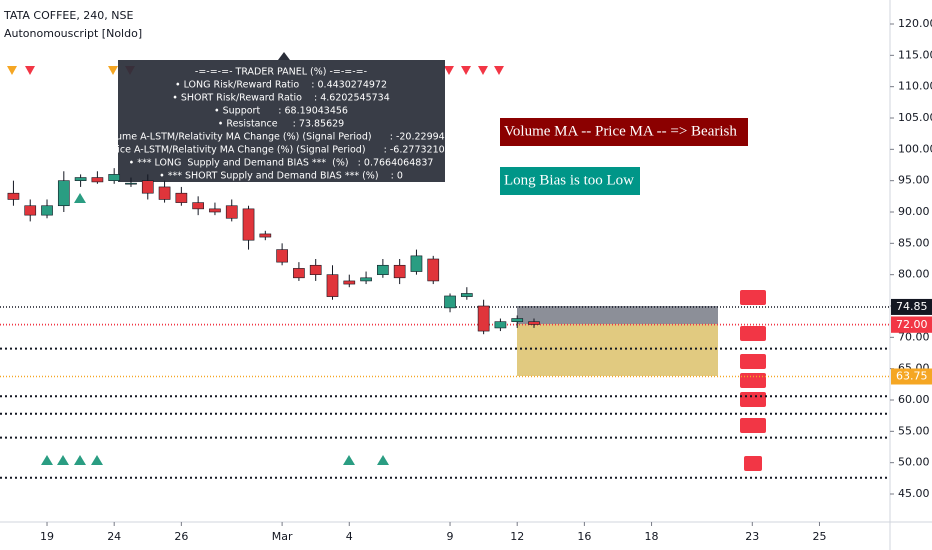 This screenshot has height=550, width=932. What do you see at coordinates (914, 399) in the screenshot?
I see `y-tick-label: 60.00` at bounding box center [914, 399].